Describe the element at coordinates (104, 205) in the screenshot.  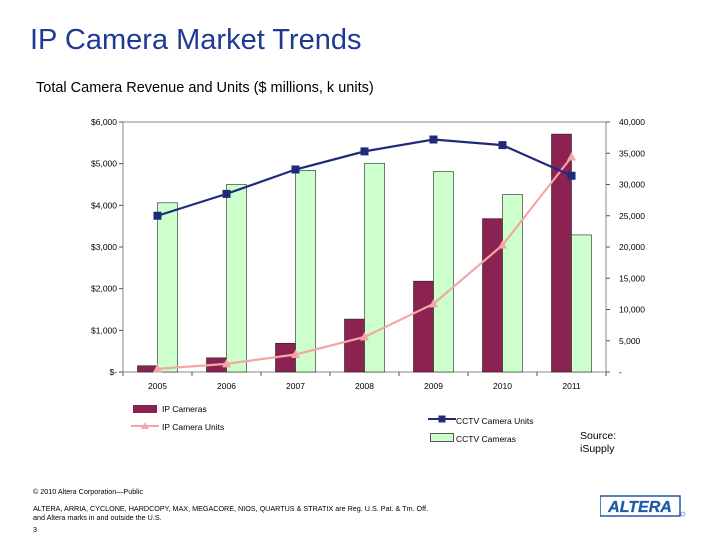
I see `left-axis-label: $4,000` at that location.